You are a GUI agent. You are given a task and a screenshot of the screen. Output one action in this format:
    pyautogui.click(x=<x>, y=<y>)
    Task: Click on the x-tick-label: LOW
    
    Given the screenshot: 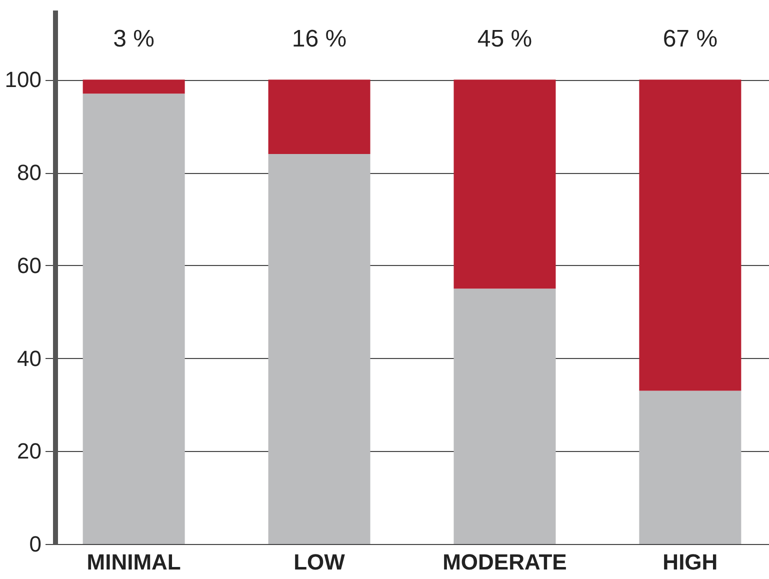 What is the action you would take?
    pyautogui.click(x=320, y=562)
    